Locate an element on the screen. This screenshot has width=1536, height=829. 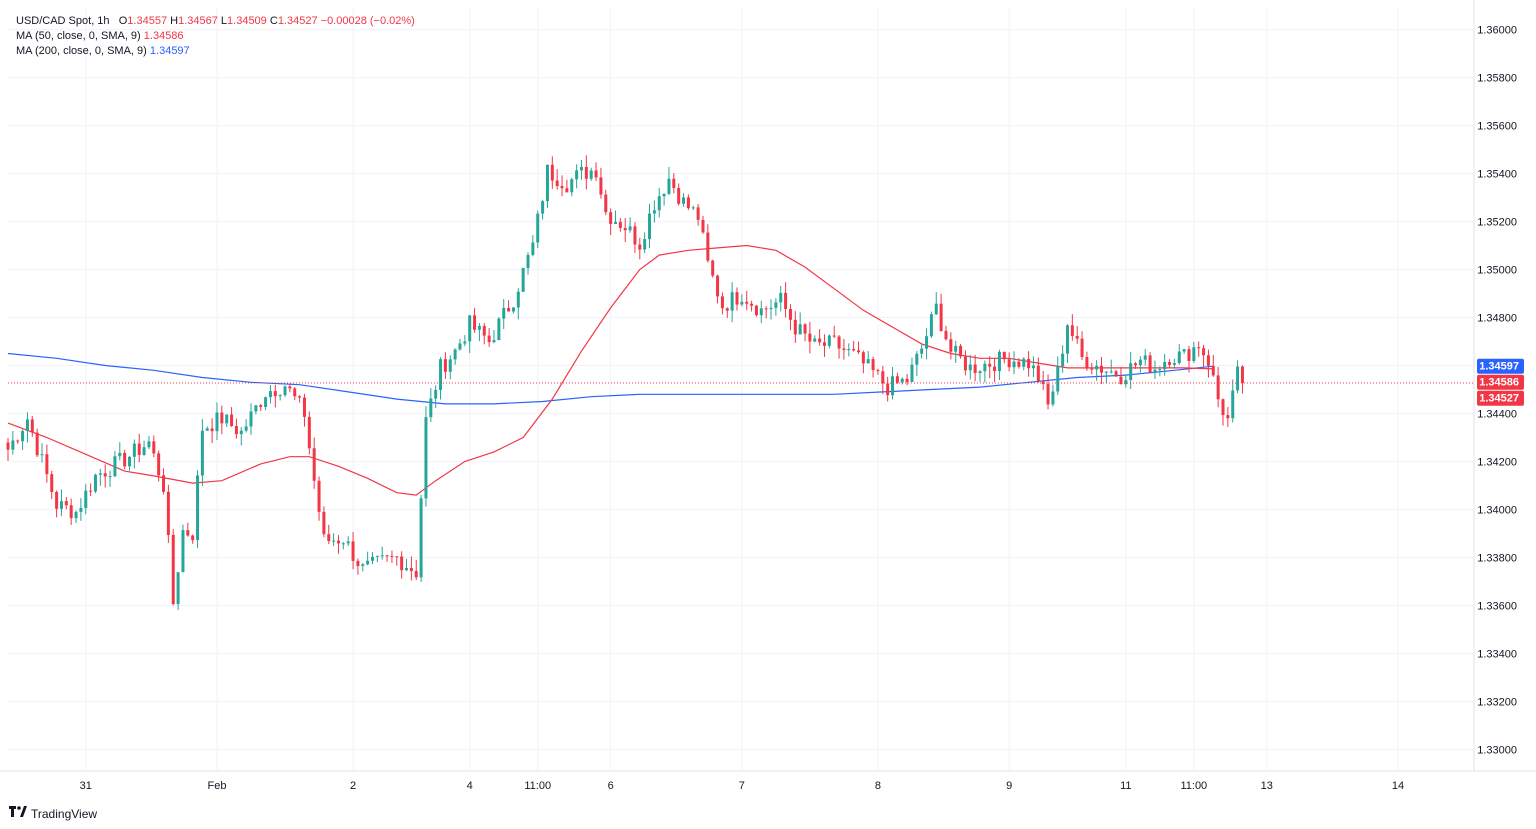
time-tick-label: 6 is located at coordinates (611, 786).